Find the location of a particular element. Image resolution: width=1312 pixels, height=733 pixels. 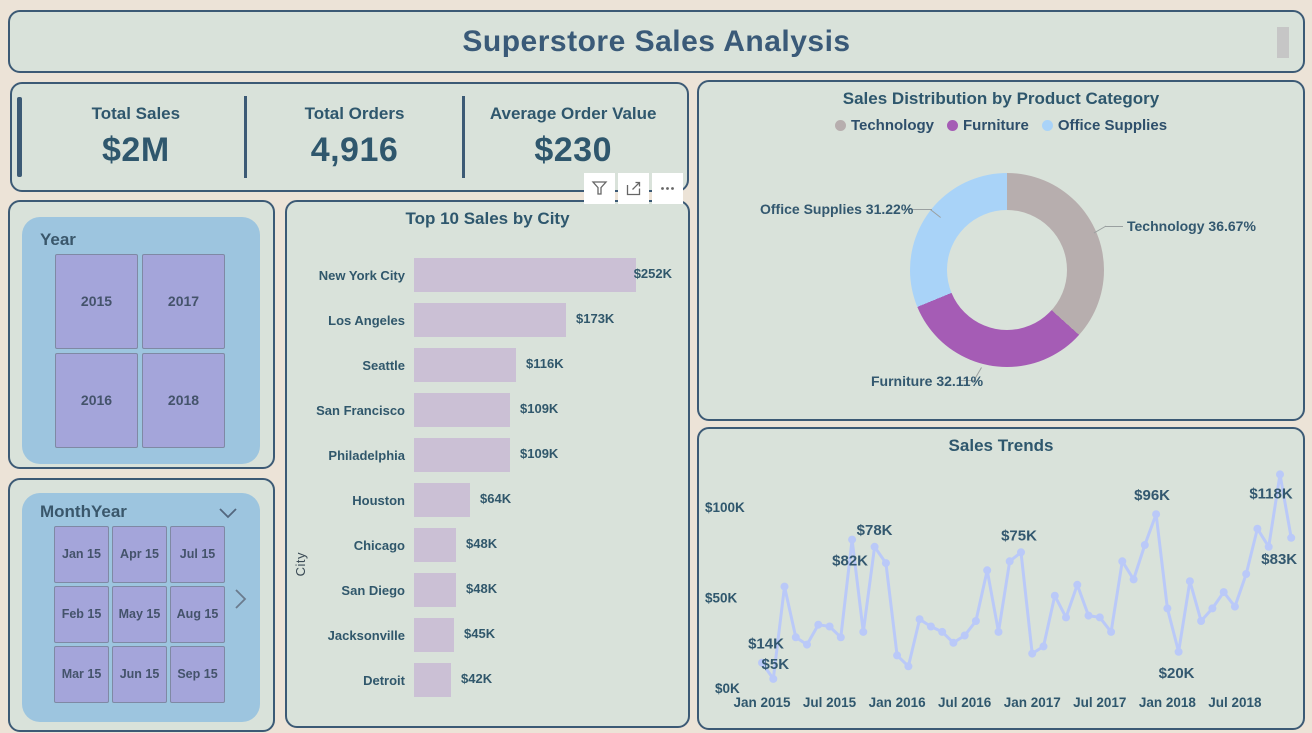

kpi-value: $2M is located at coordinates (136, 150).